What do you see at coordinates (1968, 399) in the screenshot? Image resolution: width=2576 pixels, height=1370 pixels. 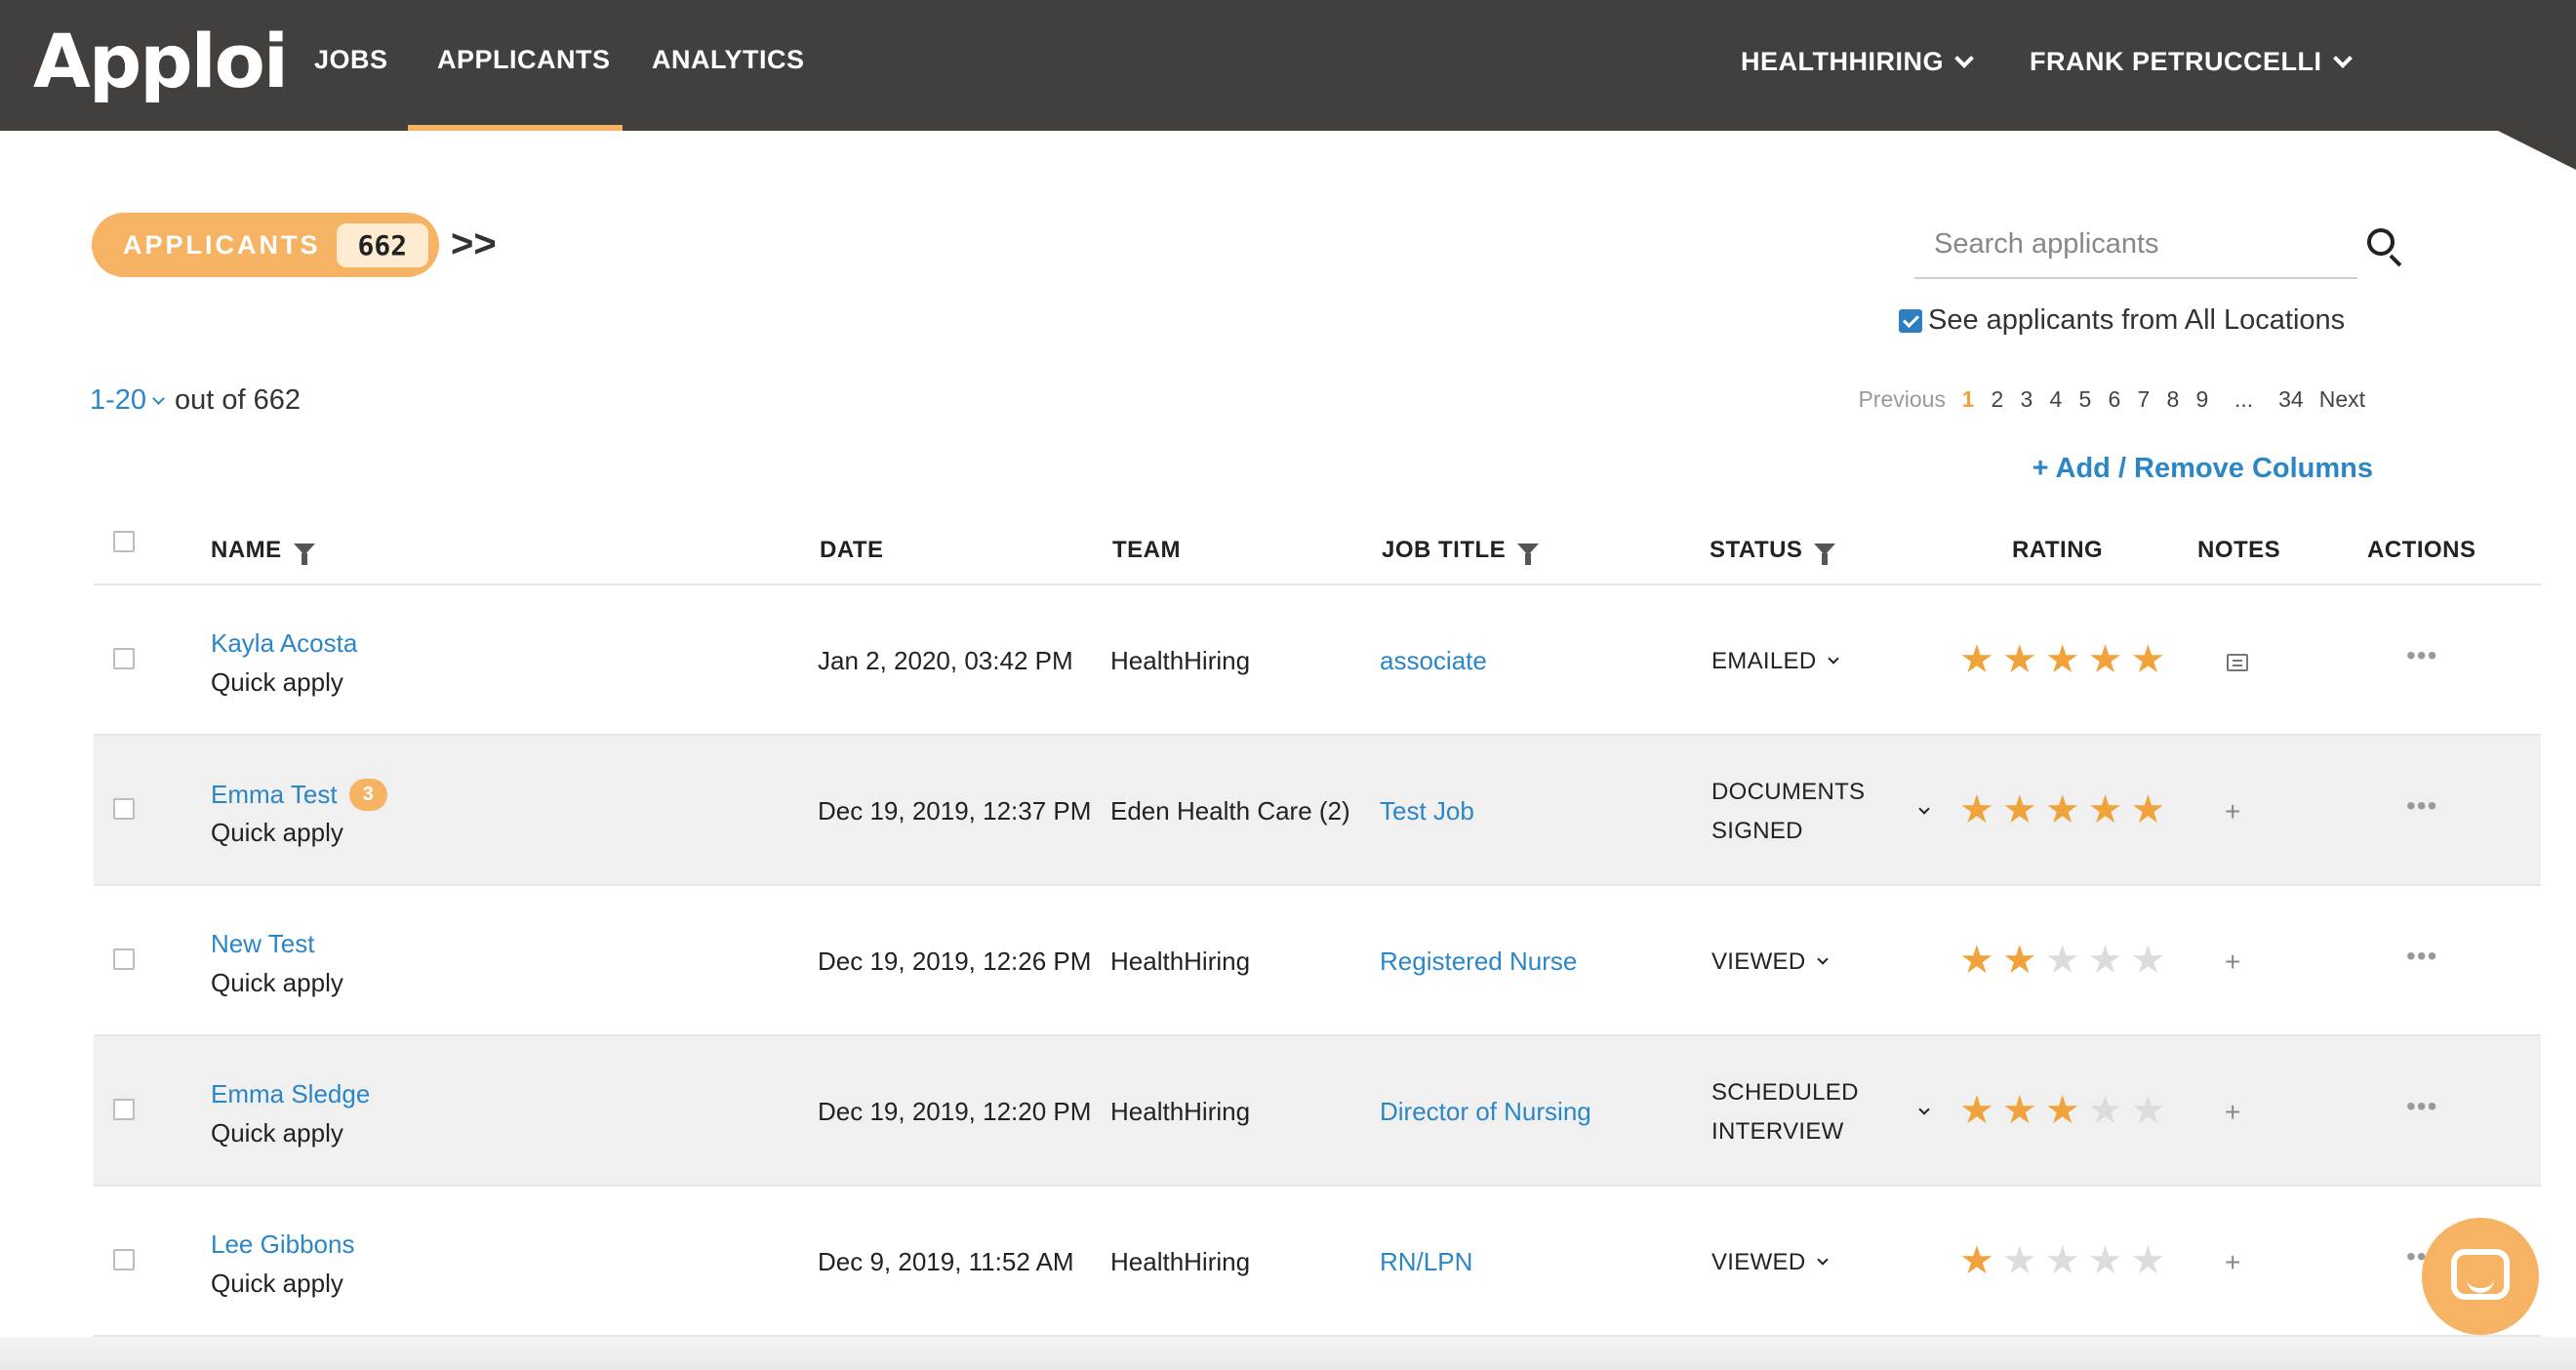 I see `page-1: 1` at bounding box center [1968, 399].